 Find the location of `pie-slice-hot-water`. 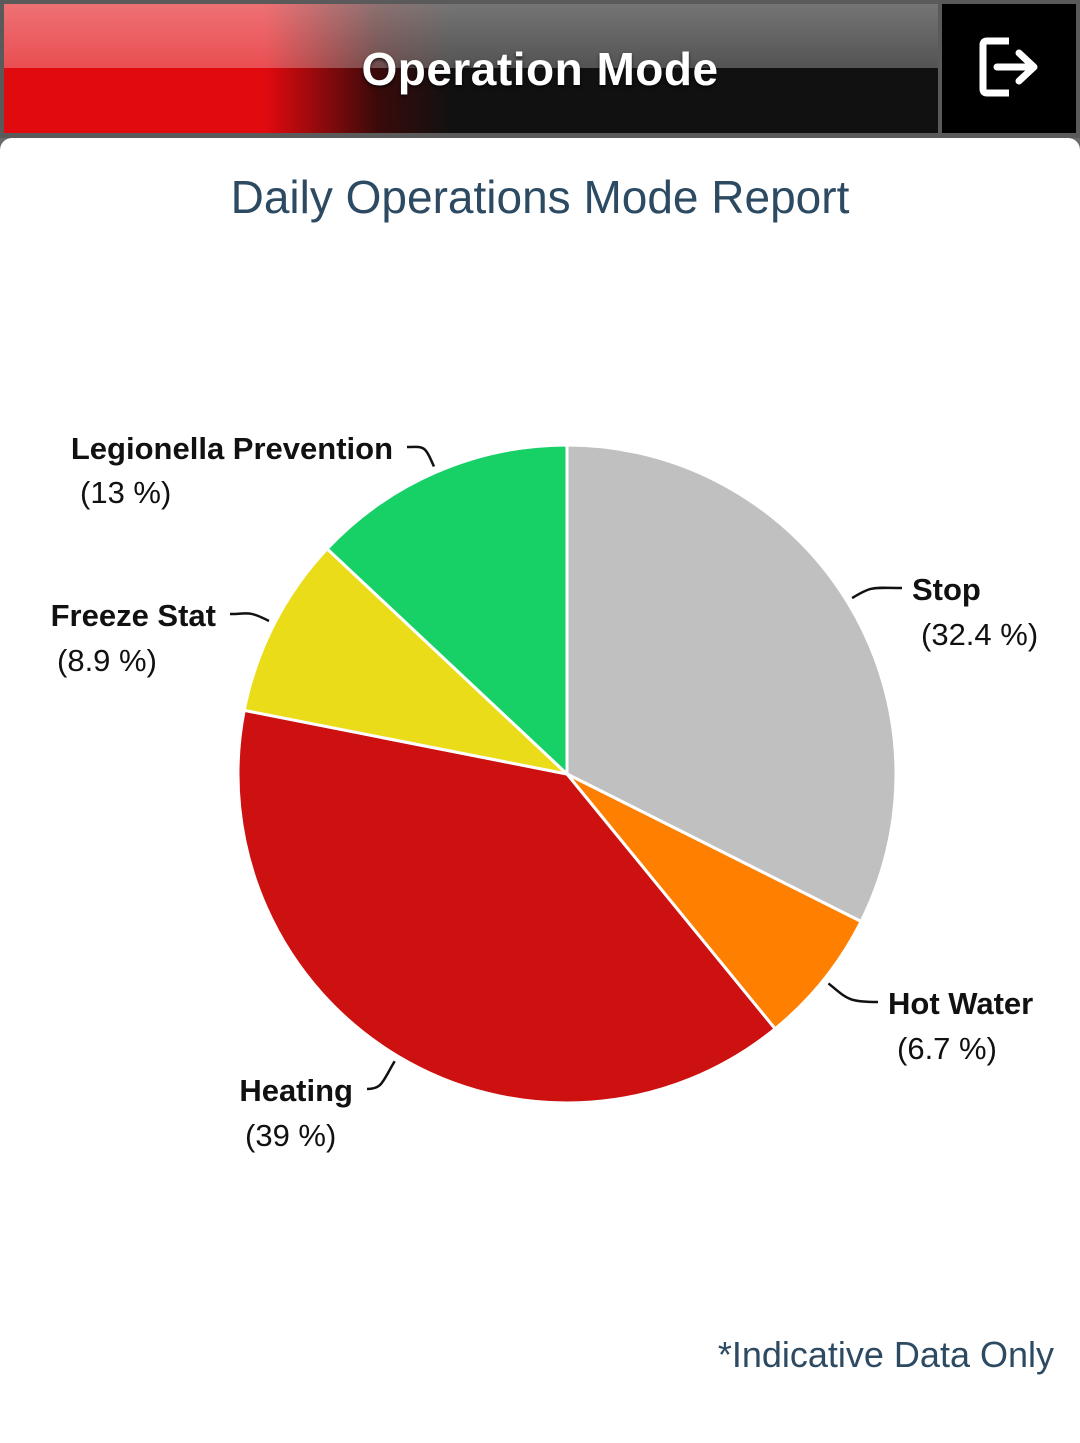

pie-slice-hot-water is located at coordinates (714, 901).